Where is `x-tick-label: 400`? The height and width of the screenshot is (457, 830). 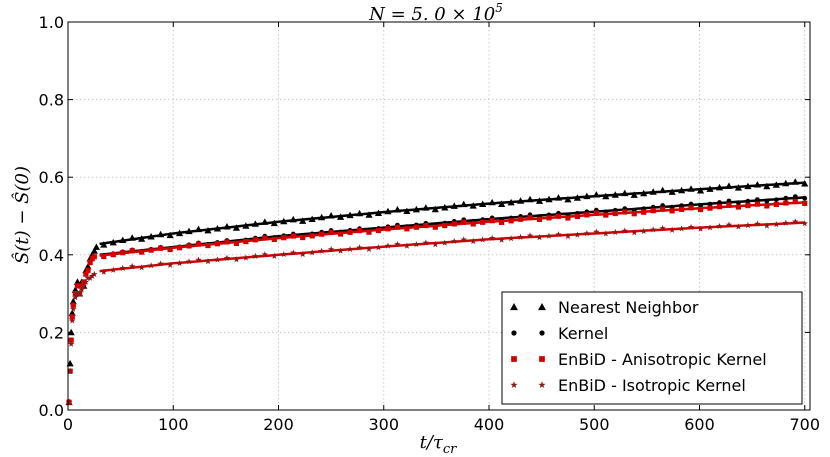
x-tick-label: 400 is located at coordinates (489, 424).